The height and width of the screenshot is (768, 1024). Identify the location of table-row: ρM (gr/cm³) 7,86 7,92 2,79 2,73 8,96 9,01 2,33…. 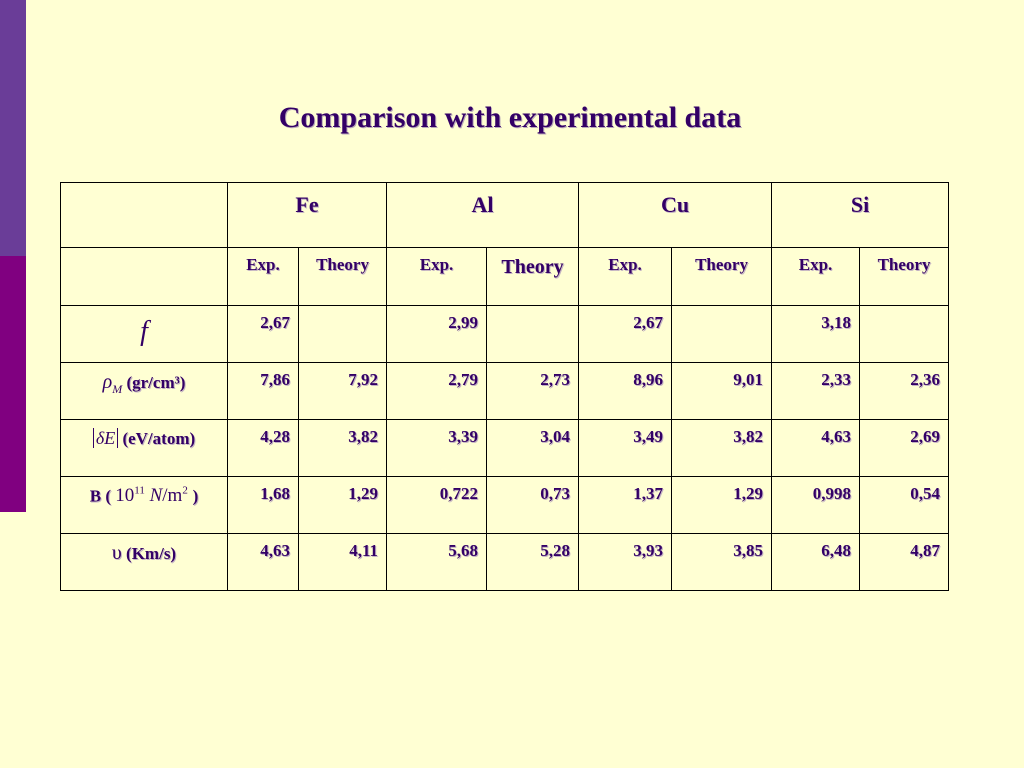
(505, 391).